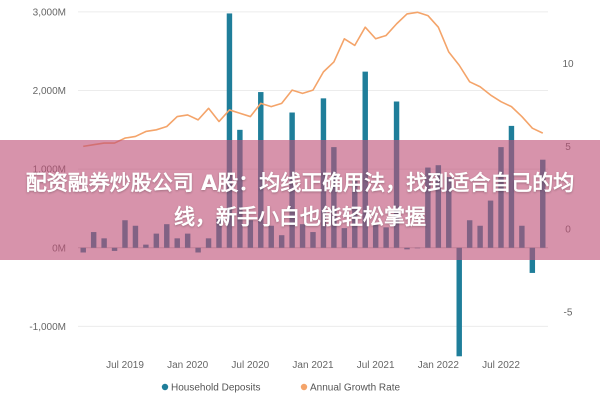  I want to click on headline-title: 配资融券炒股公司 A股：均线正确用法，找到适合自己的均线，新手小白也能轻松掌握, so click(300, 200).